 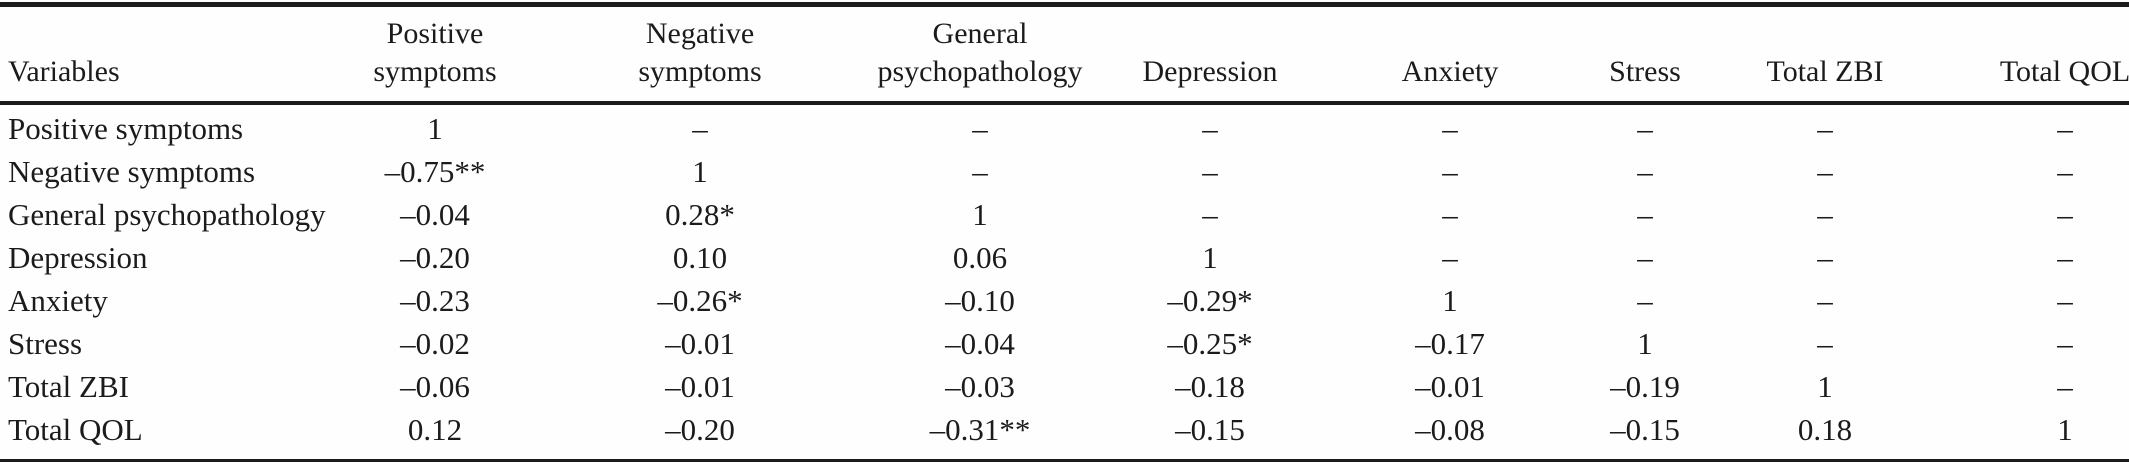 What do you see at coordinates (1450, 54) in the screenshot?
I see `column-header: Anxiety` at bounding box center [1450, 54].